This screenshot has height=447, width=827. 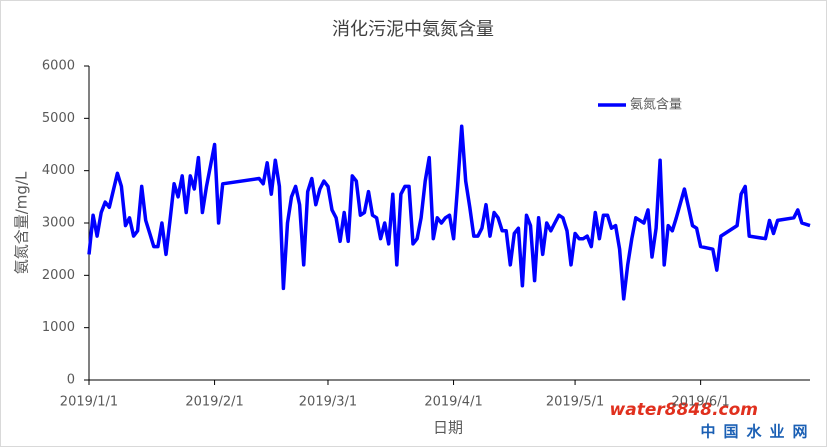 I want to click on x-tick-label: 2019/1/1, so click(x=89, y=402).